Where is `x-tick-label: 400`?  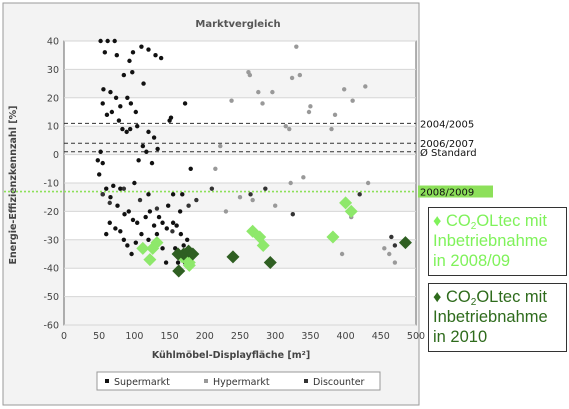 x-tick-label: 400 is located at coordinates (346, 336).